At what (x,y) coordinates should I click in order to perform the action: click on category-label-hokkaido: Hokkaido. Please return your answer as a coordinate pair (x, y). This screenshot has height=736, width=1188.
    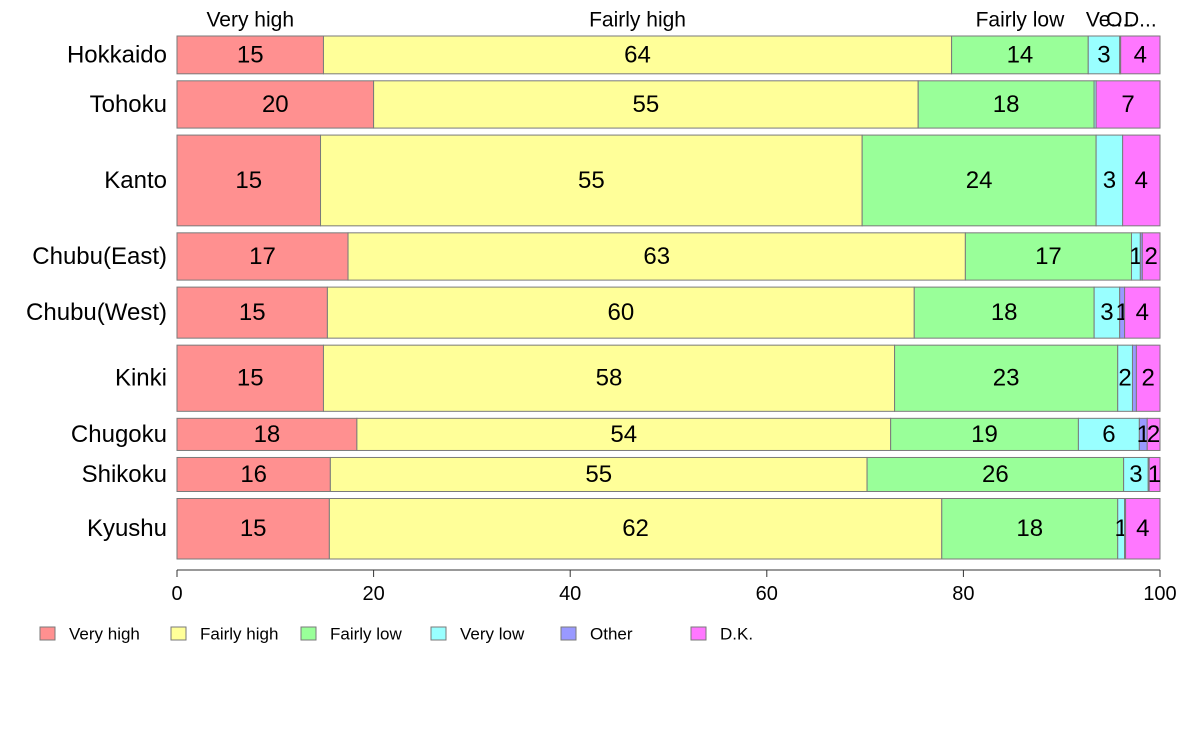
    Looking at the image, I should click on (117, 54).